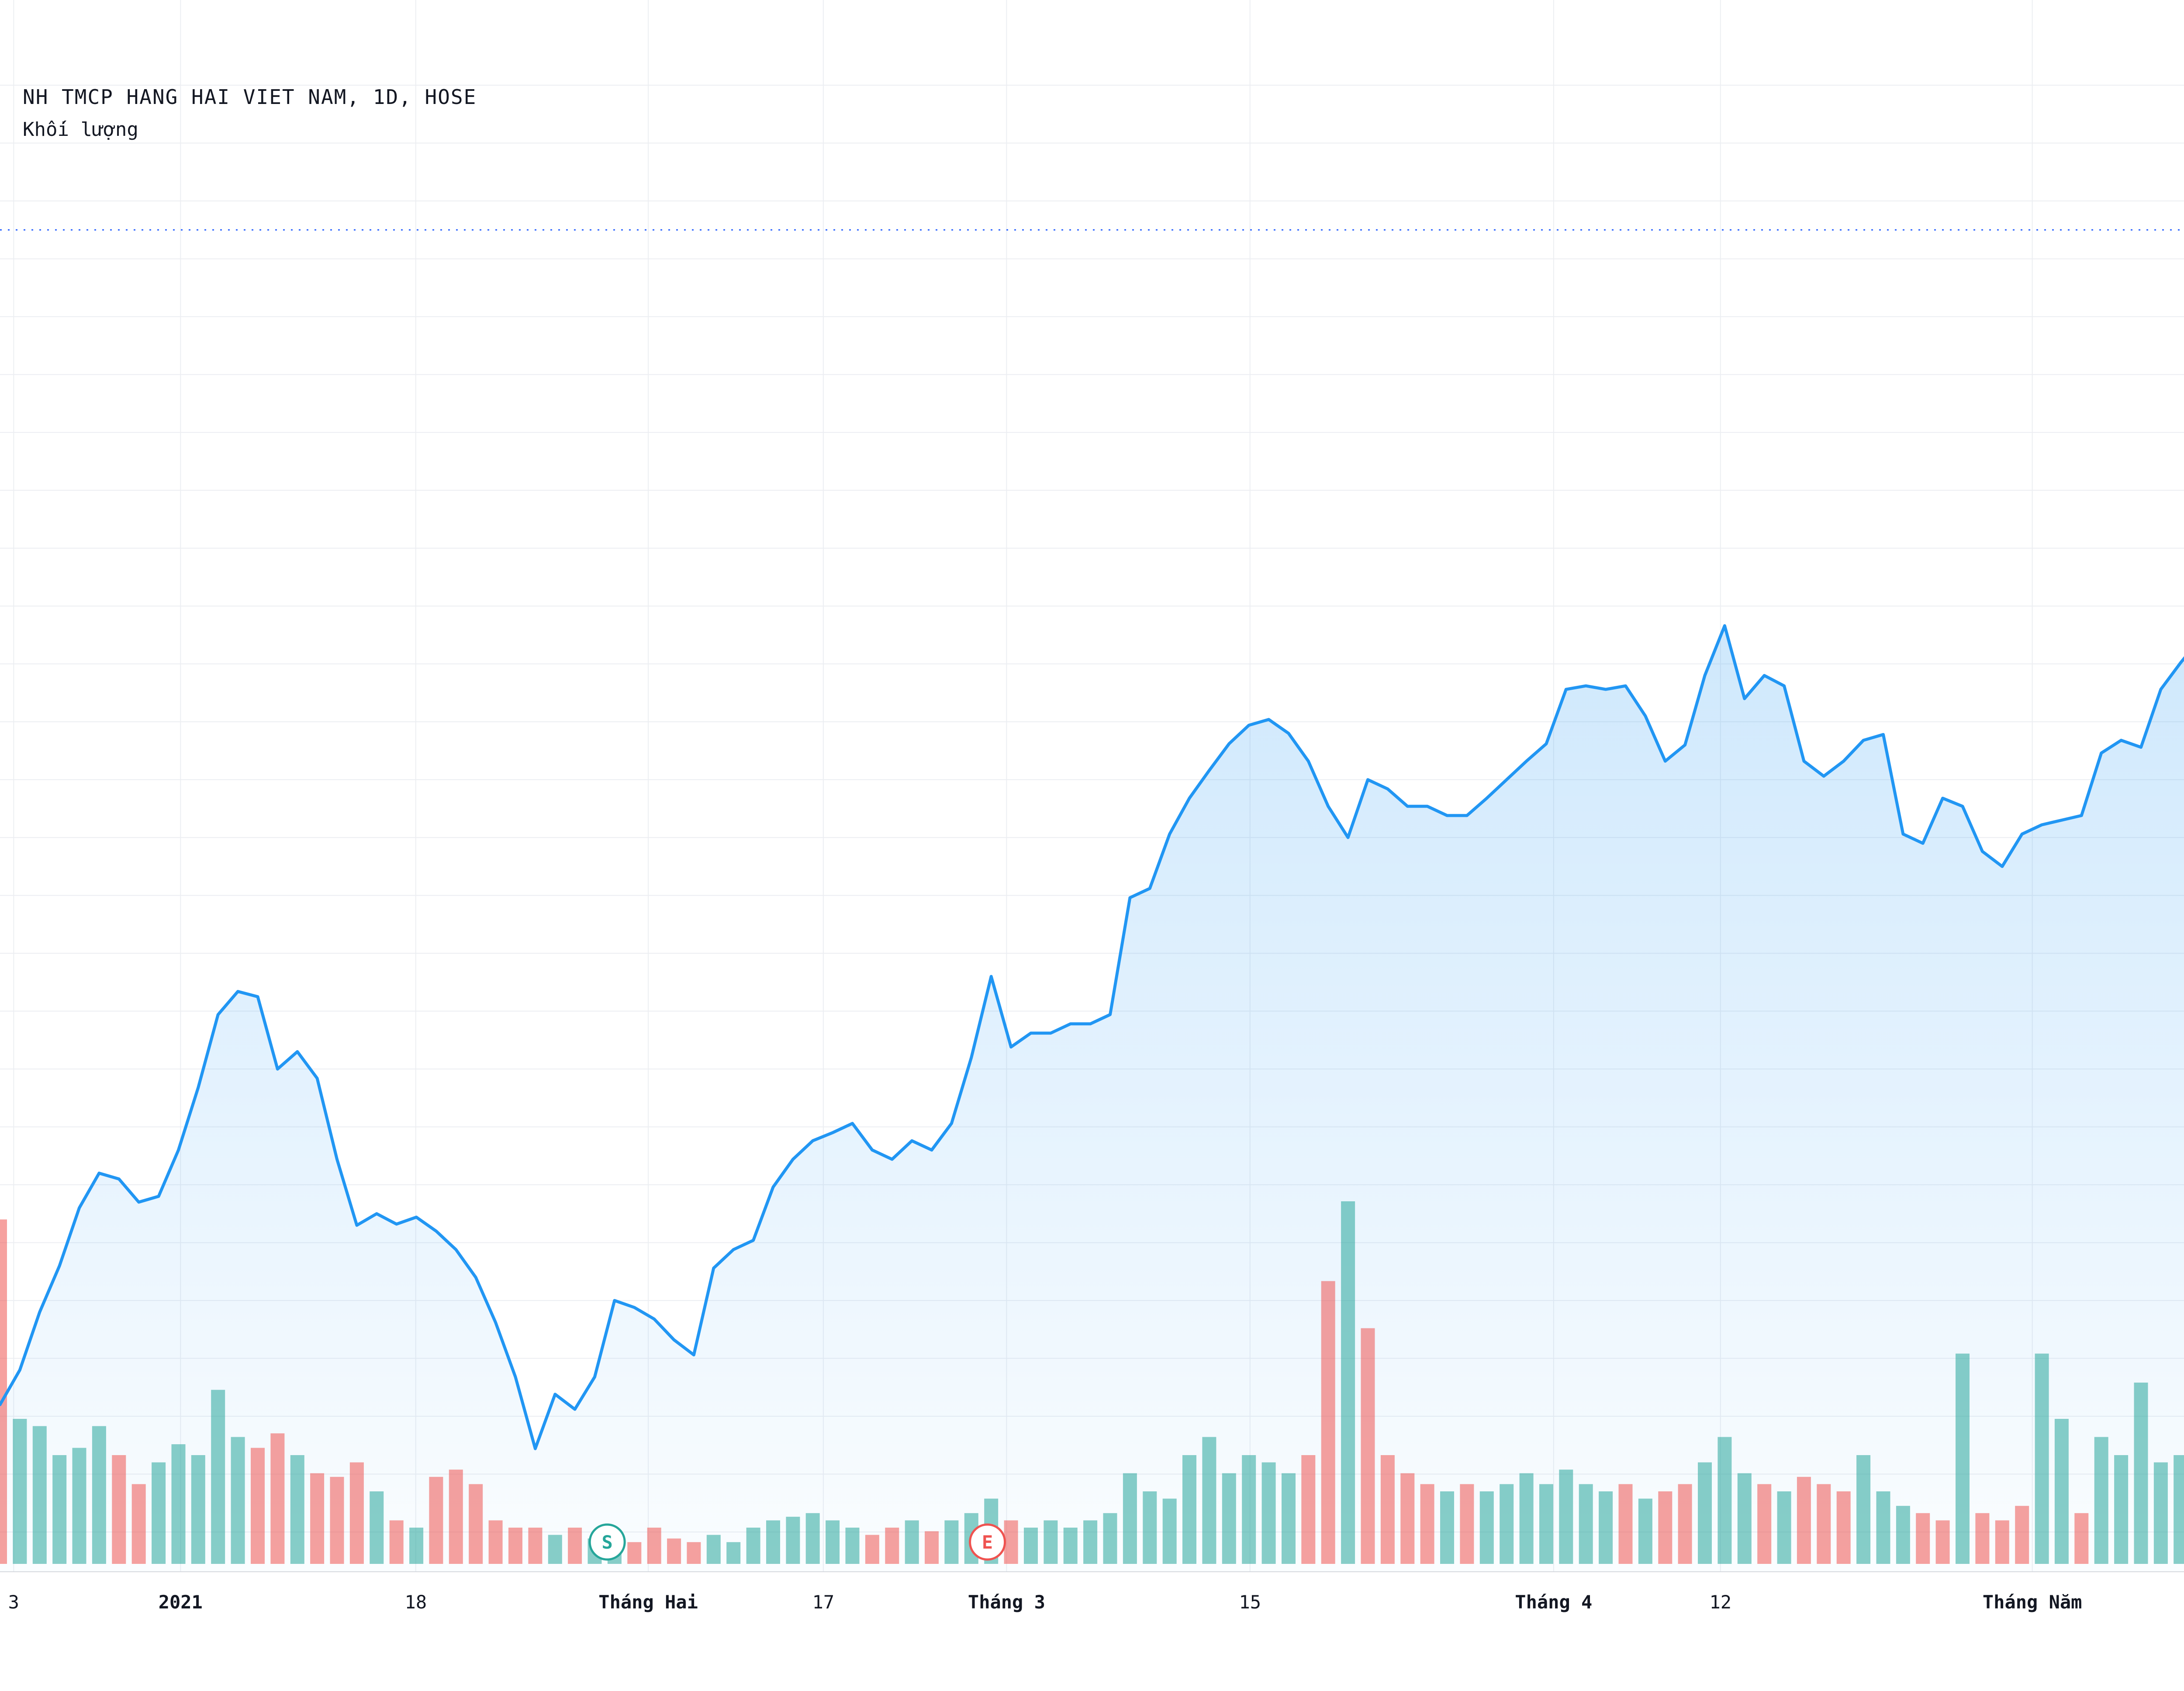 This screenshot has width=2184, height=1691. What do you see at coordinates (1092, 1632) in the screenshot?
I see `time-axis` at bounding box center [1092, 1632].